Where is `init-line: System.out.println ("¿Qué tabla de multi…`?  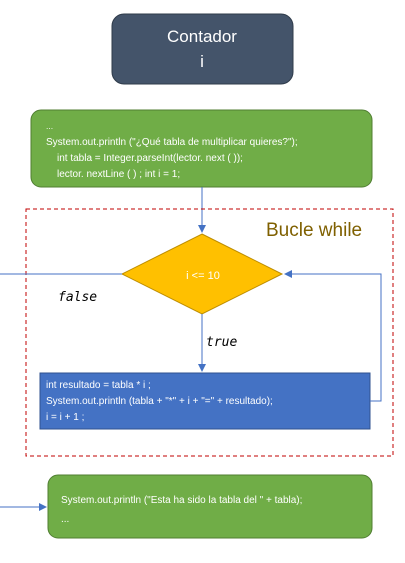 init-line: System.out.println ("¿Qué tabla de multi… is located at coordinates (172, 142).